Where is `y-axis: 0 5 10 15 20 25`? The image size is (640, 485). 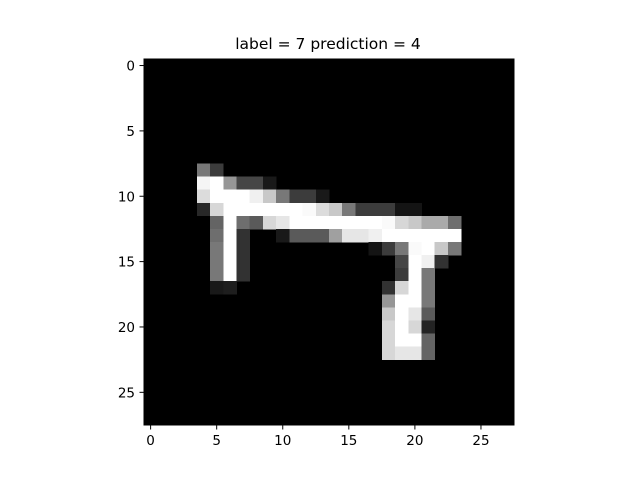 y-axis: 0 5 10 15 20 25 is located at coordinates (131, 230).